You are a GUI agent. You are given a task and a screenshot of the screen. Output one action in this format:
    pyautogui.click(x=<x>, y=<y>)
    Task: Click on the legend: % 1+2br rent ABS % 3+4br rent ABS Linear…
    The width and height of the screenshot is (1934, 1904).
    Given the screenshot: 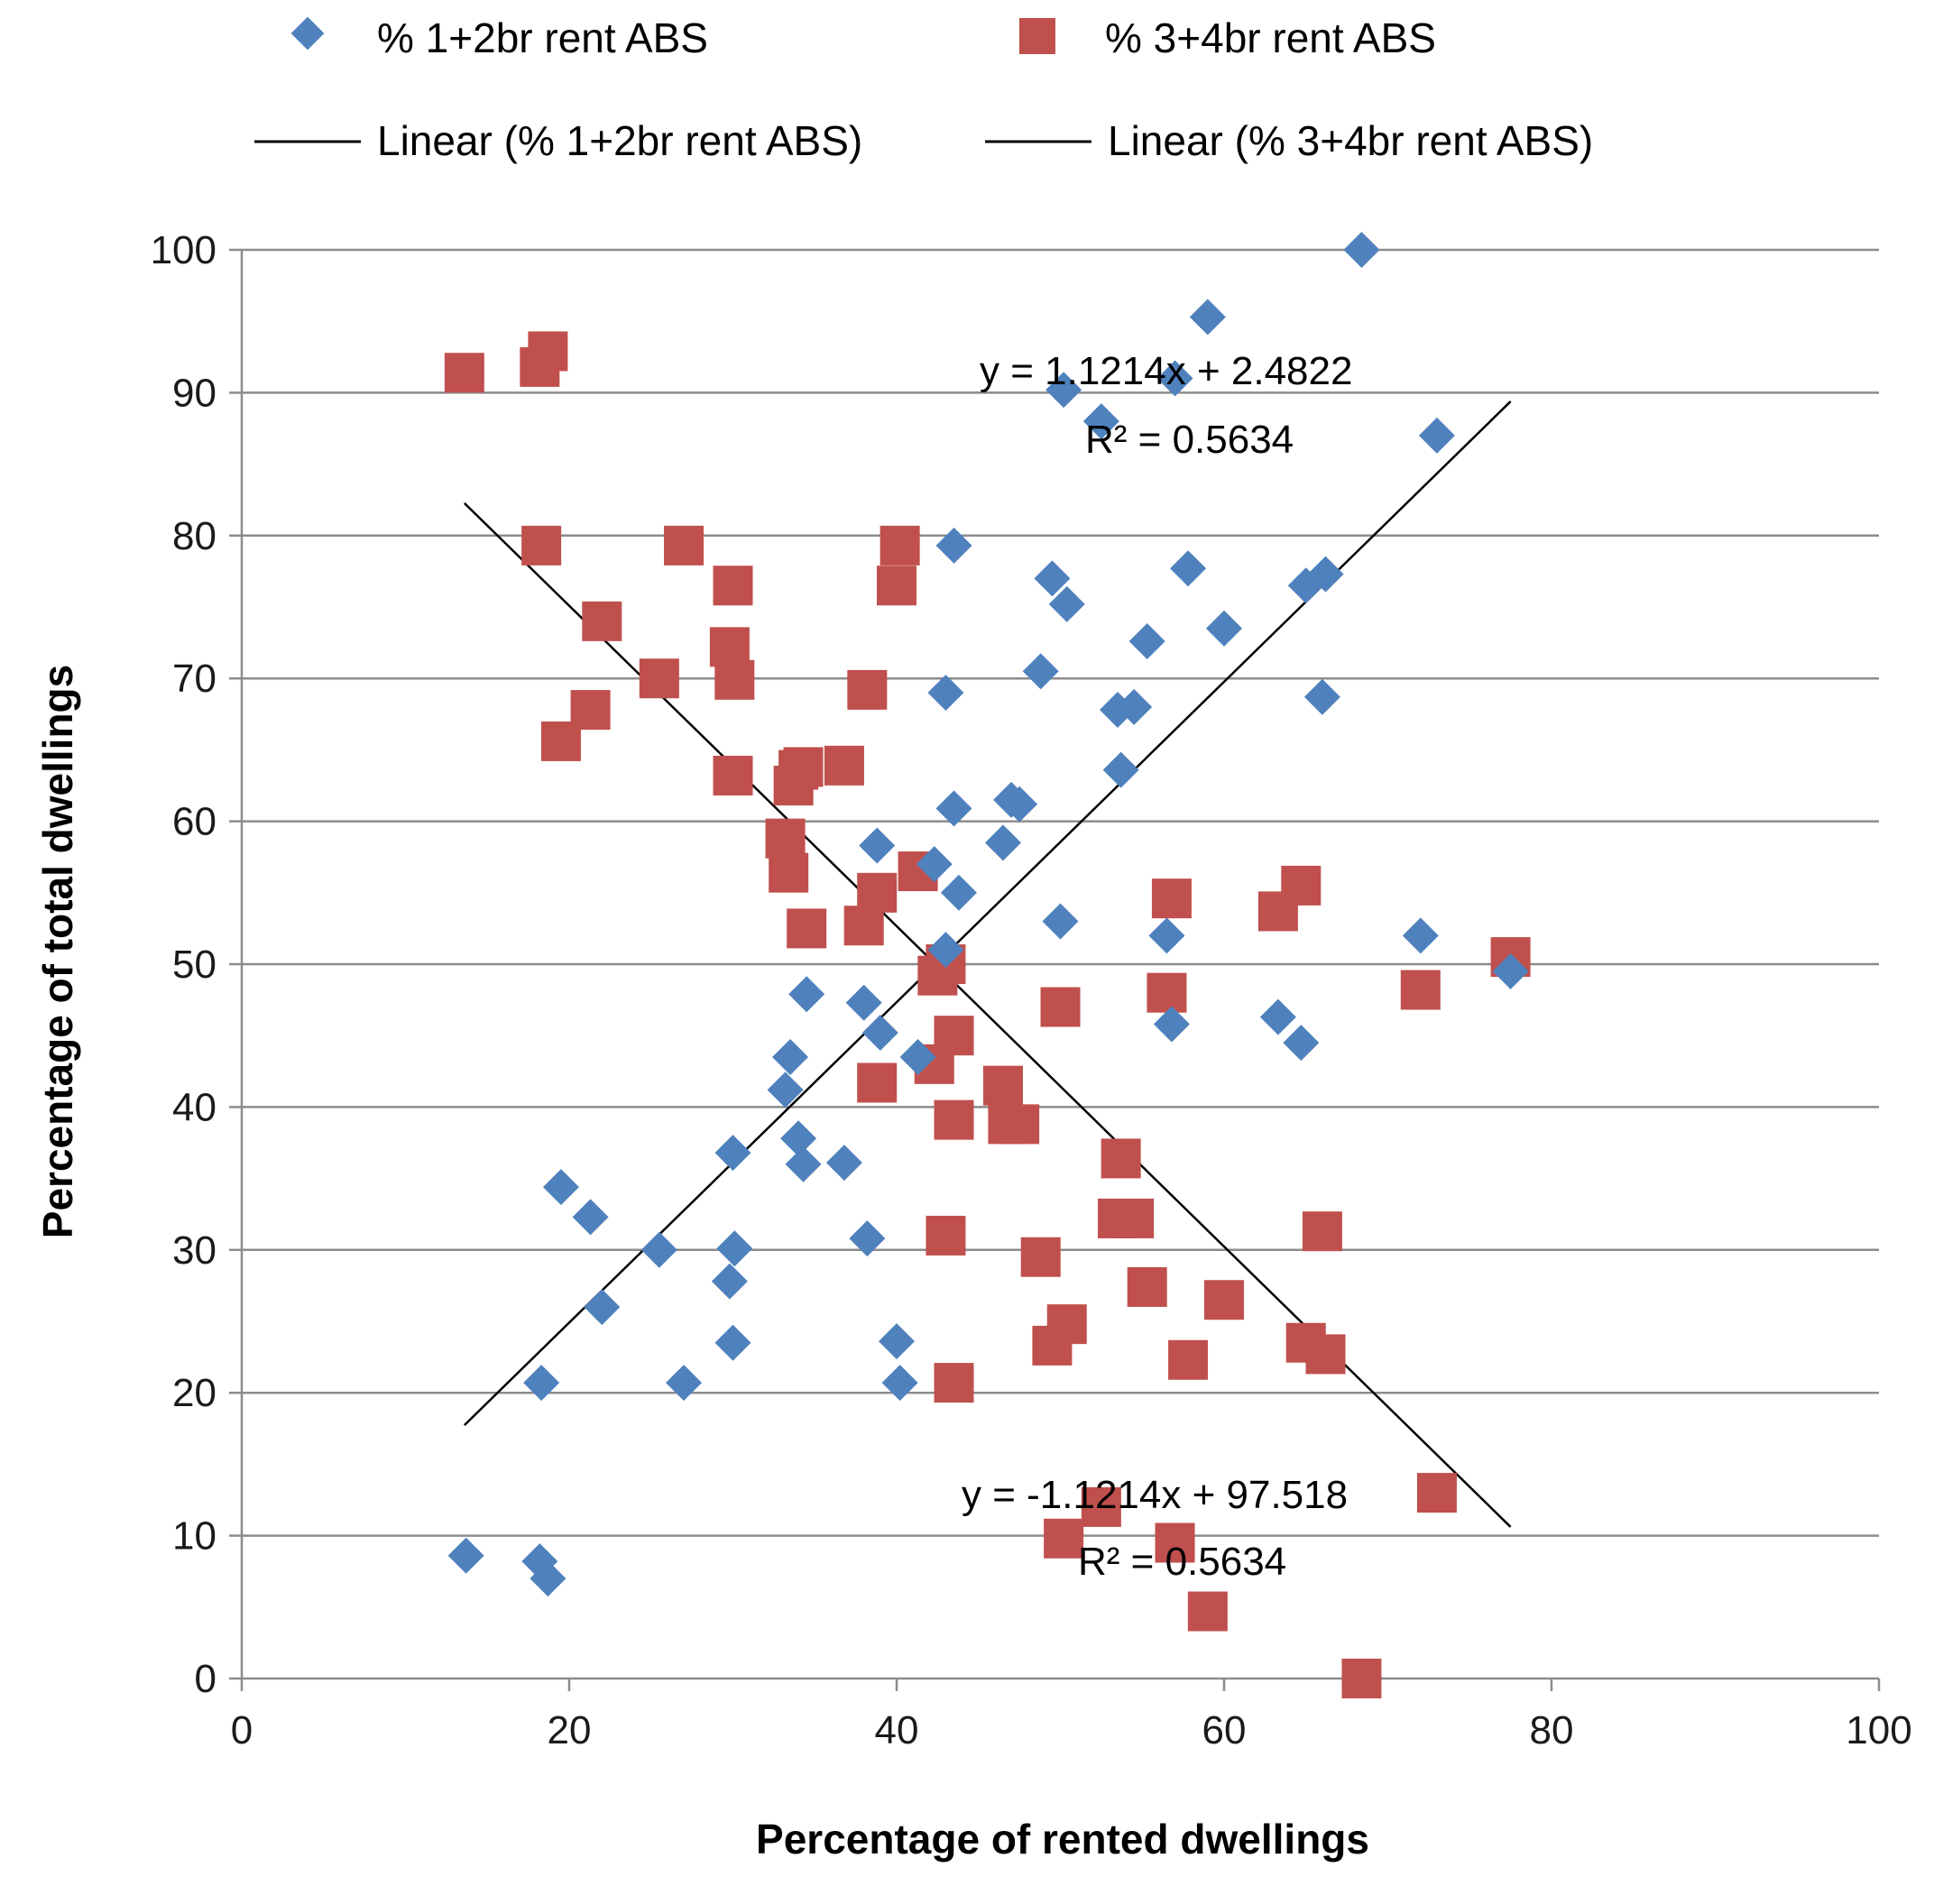 What is the action you would take?
    pyautogui.click(x=923, y=89)
    